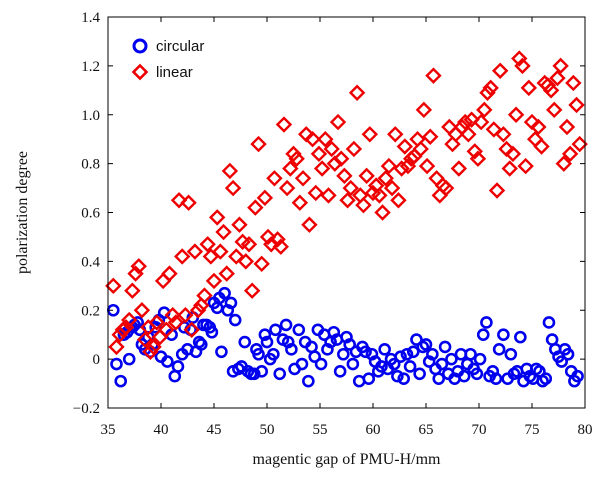 This screenshot has width=608, height=478. What do you see at coordinates (90, 214) in the screenshot?
I see `y-tick-label: 0.6` at bounding box center [90, 214].